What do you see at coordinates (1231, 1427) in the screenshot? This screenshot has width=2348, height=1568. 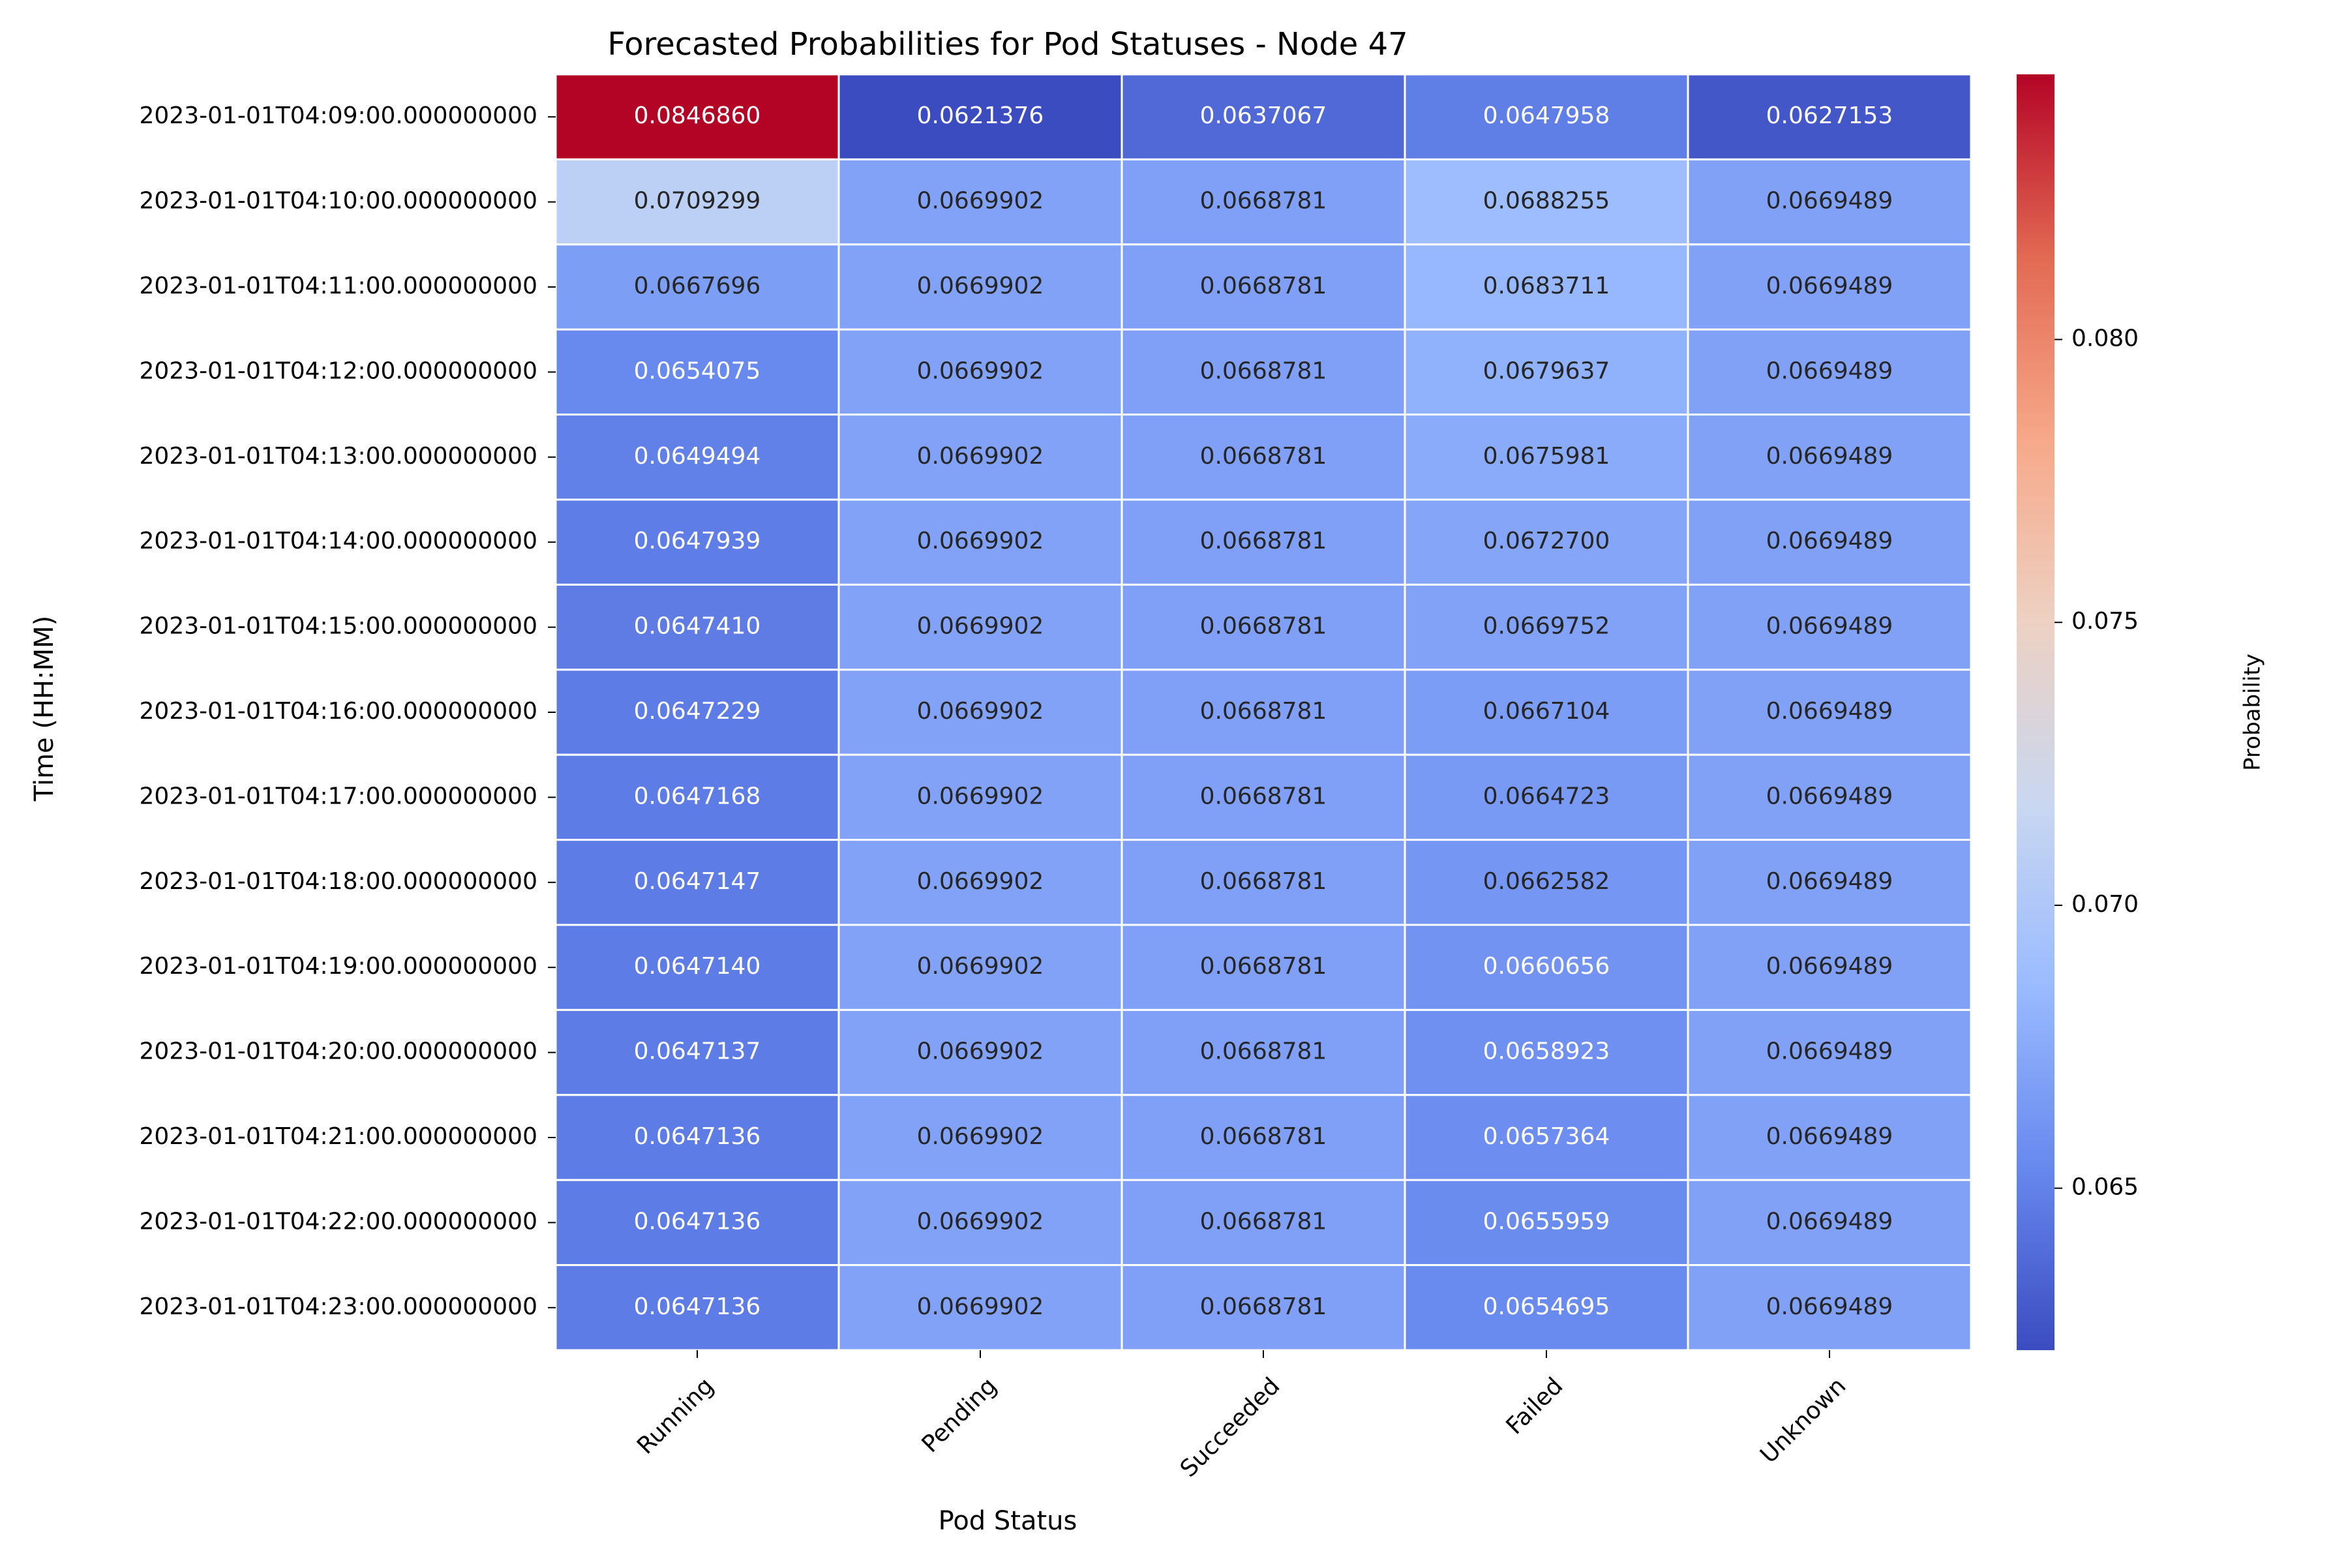 I see `x-tick-label: Succeeded` at bounding box center [1231, 1427].